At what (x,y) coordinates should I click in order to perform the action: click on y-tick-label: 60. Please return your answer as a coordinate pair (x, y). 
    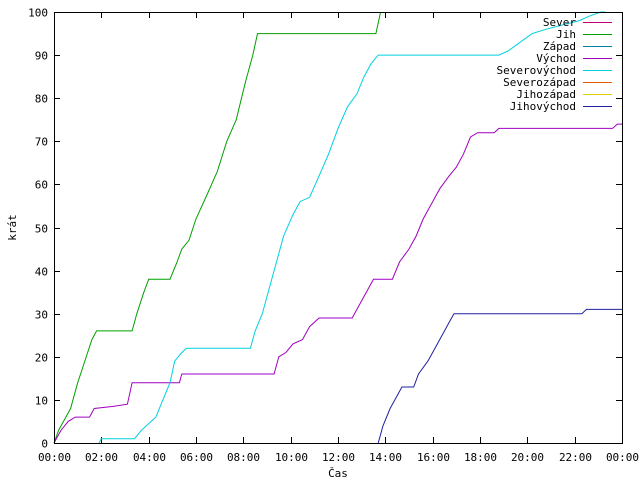
    Looking at the image, I should click on (41, 185).